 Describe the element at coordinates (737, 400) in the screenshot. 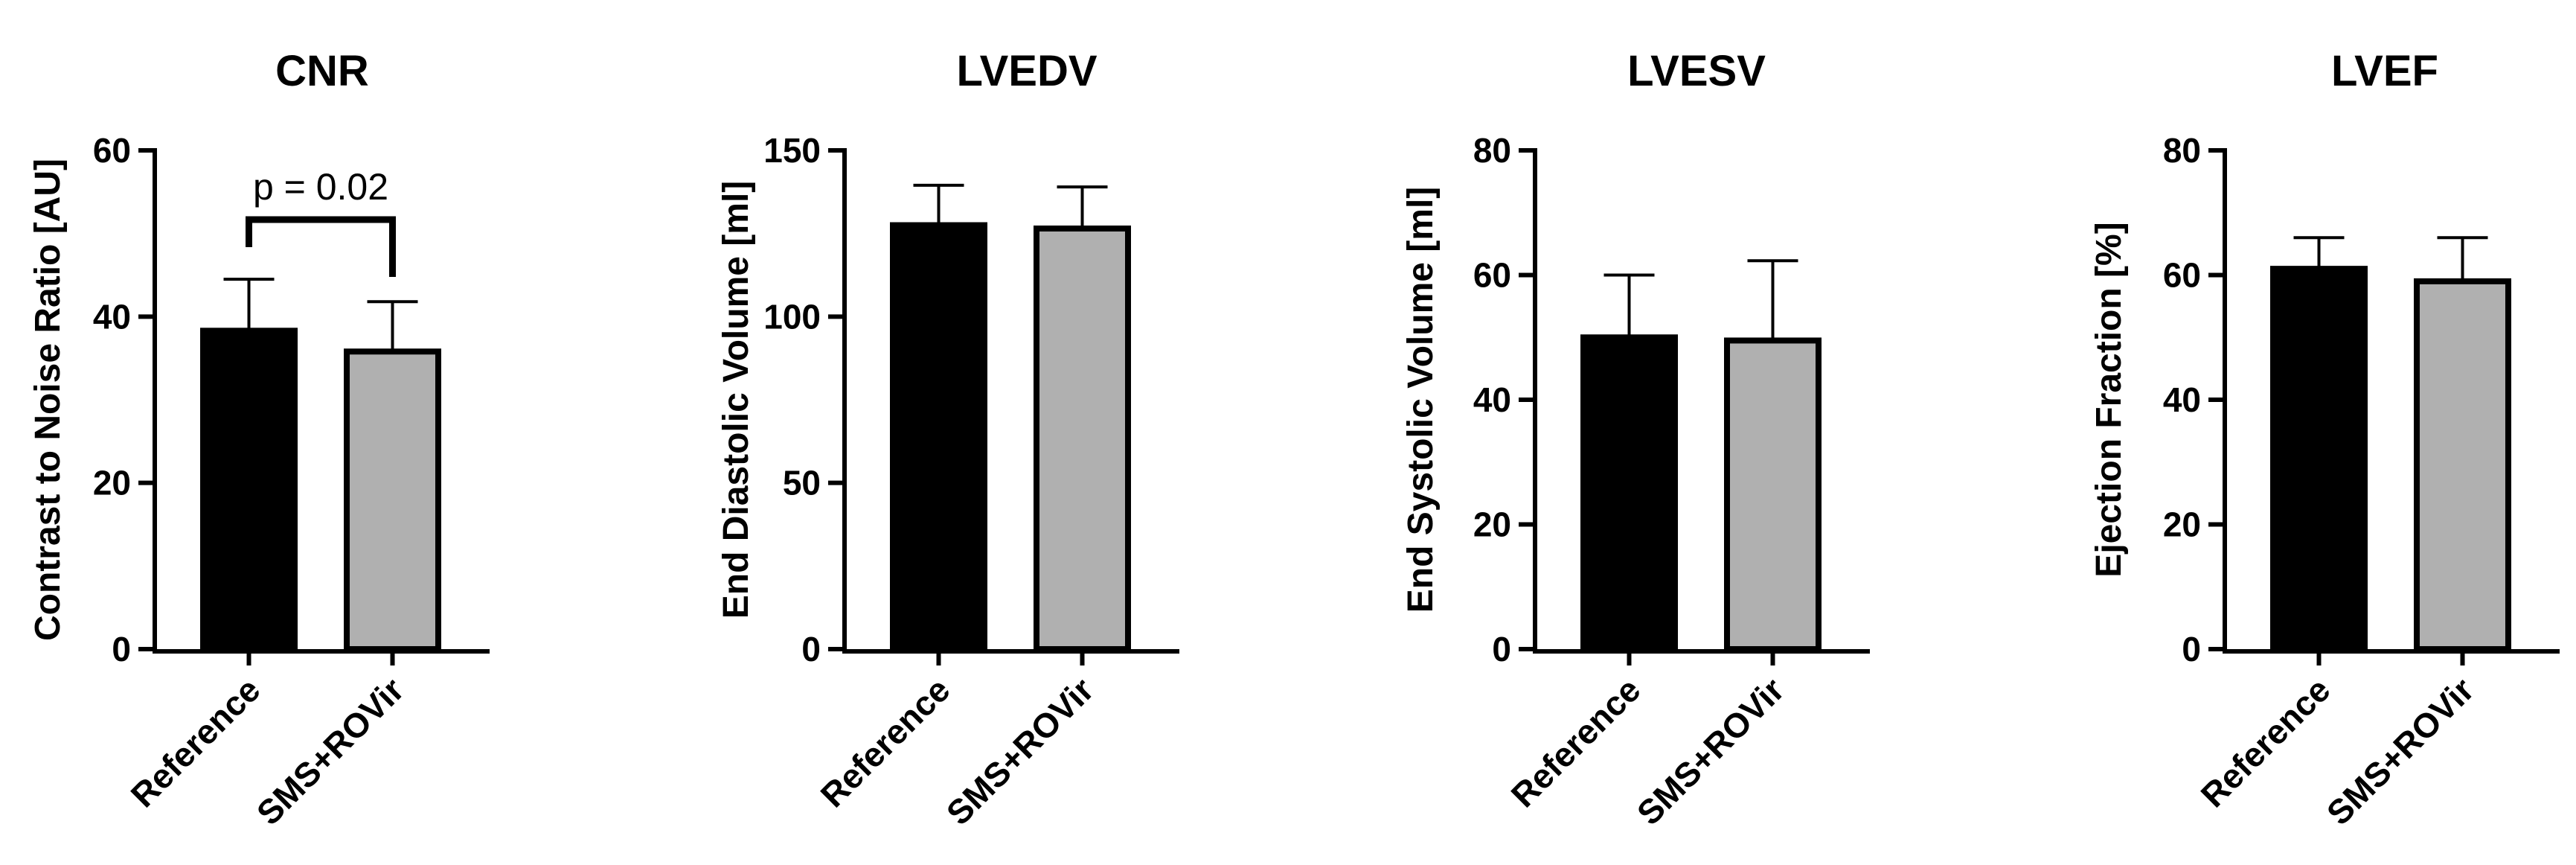

I see `y-axis-label: End Diastolic Volume [ml]` at that location.